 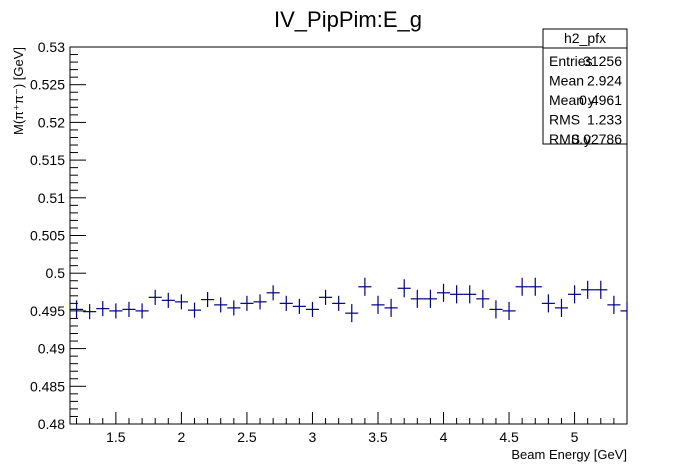 I want to click on stats-label: Mean y, so click(x=572, y=100).